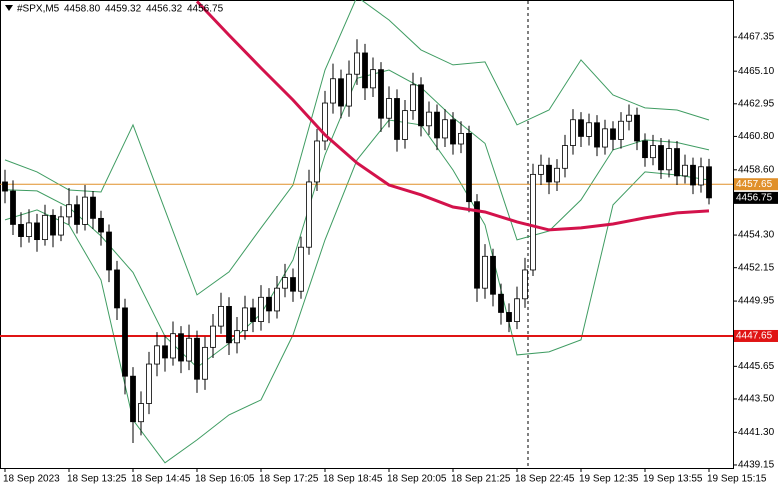  Describe the element at coordinates (756, 103) in the screenshot. I see `y-tick-label: 4462.95` at that location.